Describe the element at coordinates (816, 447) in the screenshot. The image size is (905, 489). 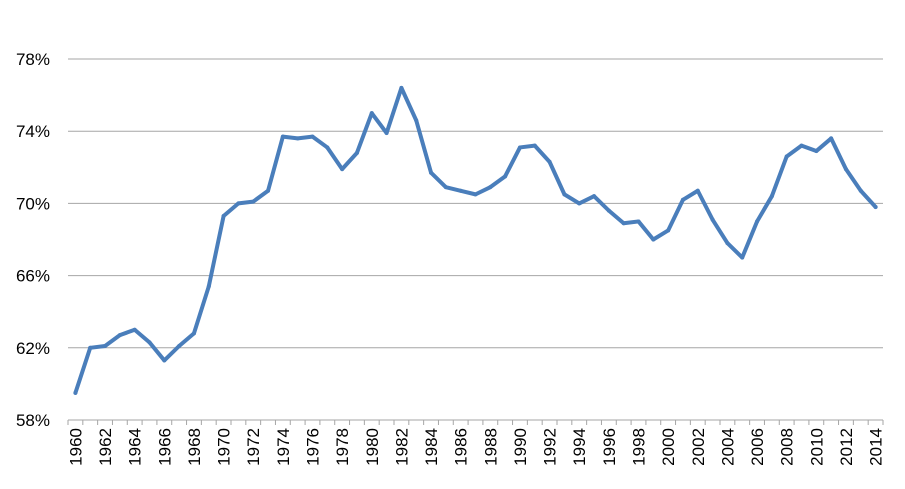
I see `x-tick-label: 2010` at that location.